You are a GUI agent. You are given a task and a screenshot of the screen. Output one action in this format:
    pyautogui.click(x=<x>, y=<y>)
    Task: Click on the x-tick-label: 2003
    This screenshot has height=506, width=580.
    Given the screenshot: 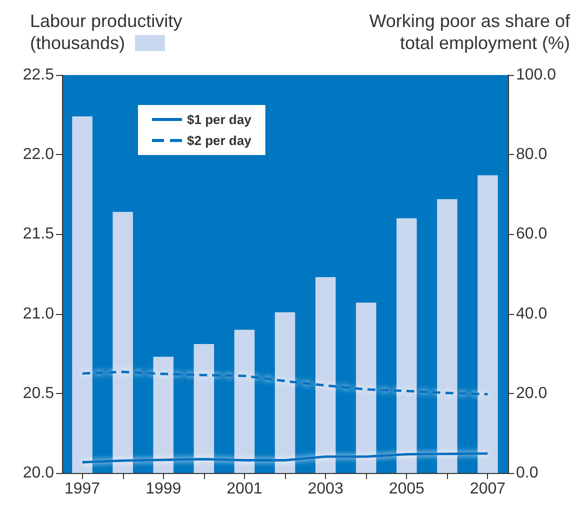 What is the action you would take?
    pyautogui.click(x=326, y=489)
    